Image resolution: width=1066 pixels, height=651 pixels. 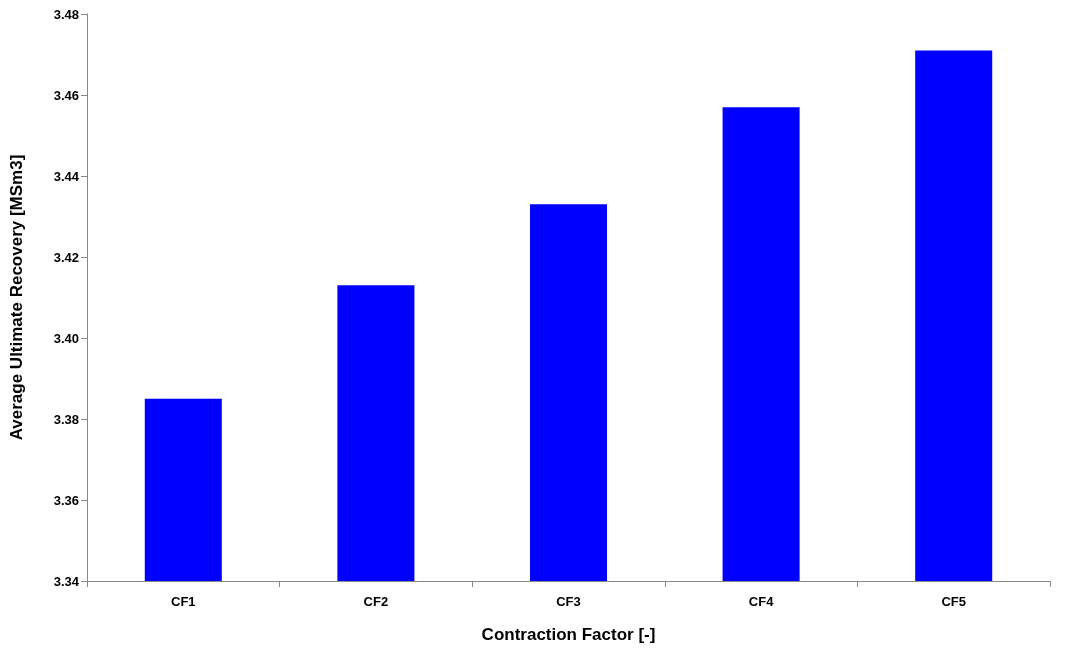 What do you see at coordinates (376, 601) in the screenshot?
I see `x-tick-label: CF2` at bounding box center [376, 601].